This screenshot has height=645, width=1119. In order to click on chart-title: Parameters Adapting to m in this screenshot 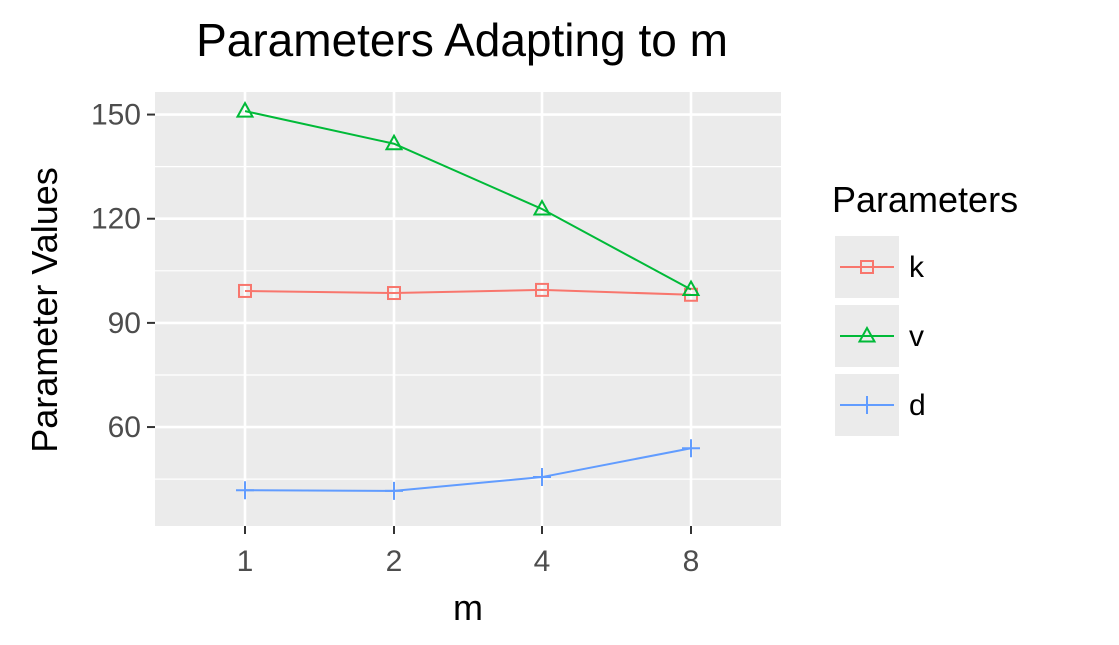, I will do `click(462, 40)`.